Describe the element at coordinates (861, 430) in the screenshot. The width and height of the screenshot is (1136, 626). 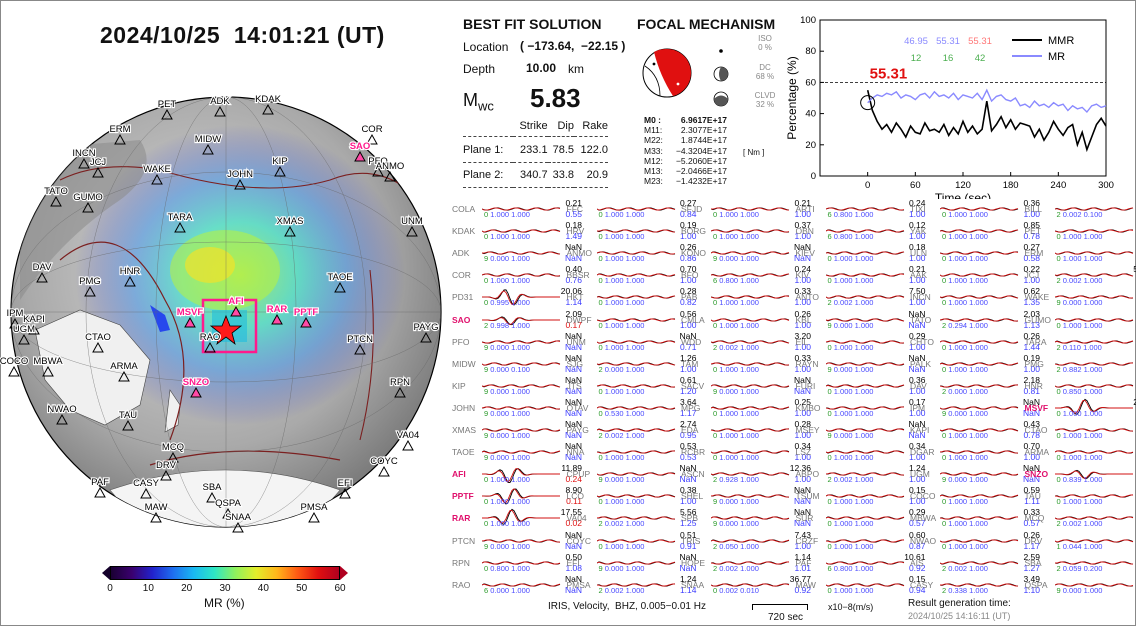
I see `station-cell: MSEY NaN NaN 9 0.000 1.000` at that location.